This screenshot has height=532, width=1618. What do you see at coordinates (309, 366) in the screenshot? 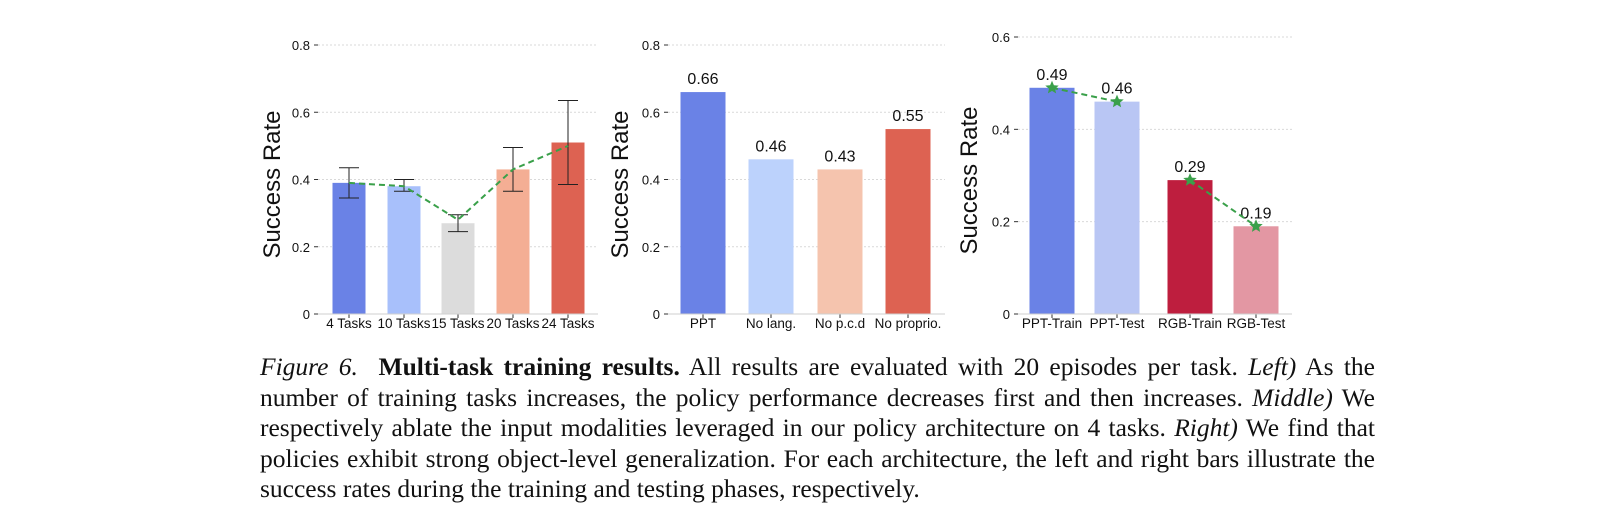
I see `caption-figure-label: Figure 6.` at bounding box center [309, 366].